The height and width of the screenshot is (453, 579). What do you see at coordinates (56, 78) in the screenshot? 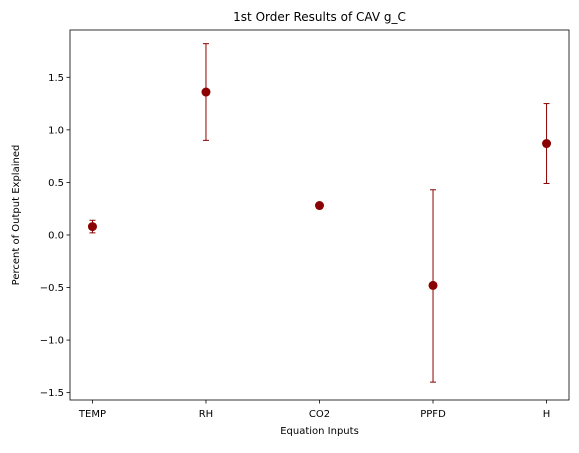
I see `y-tick-label: 1.5` at bounding box center [56, 78].